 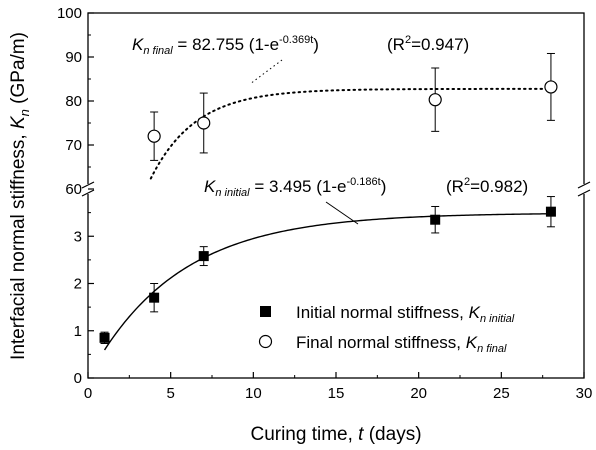 I want to click on legend-marker-initial, so click(x=265, y=311).